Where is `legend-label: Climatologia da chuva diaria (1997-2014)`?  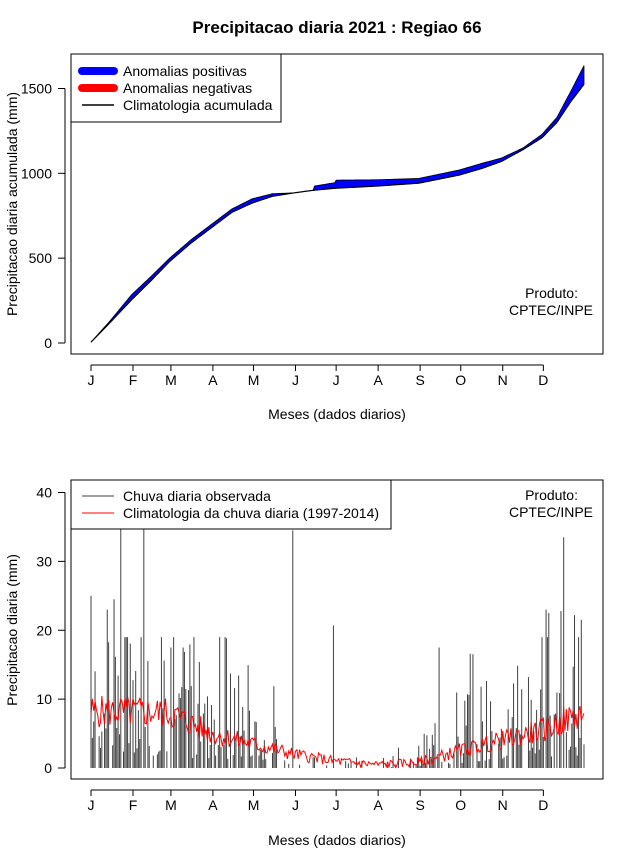
legend-label: Climatologia da chuva diaria (1997-2014) is located at coordinates (251, 513).